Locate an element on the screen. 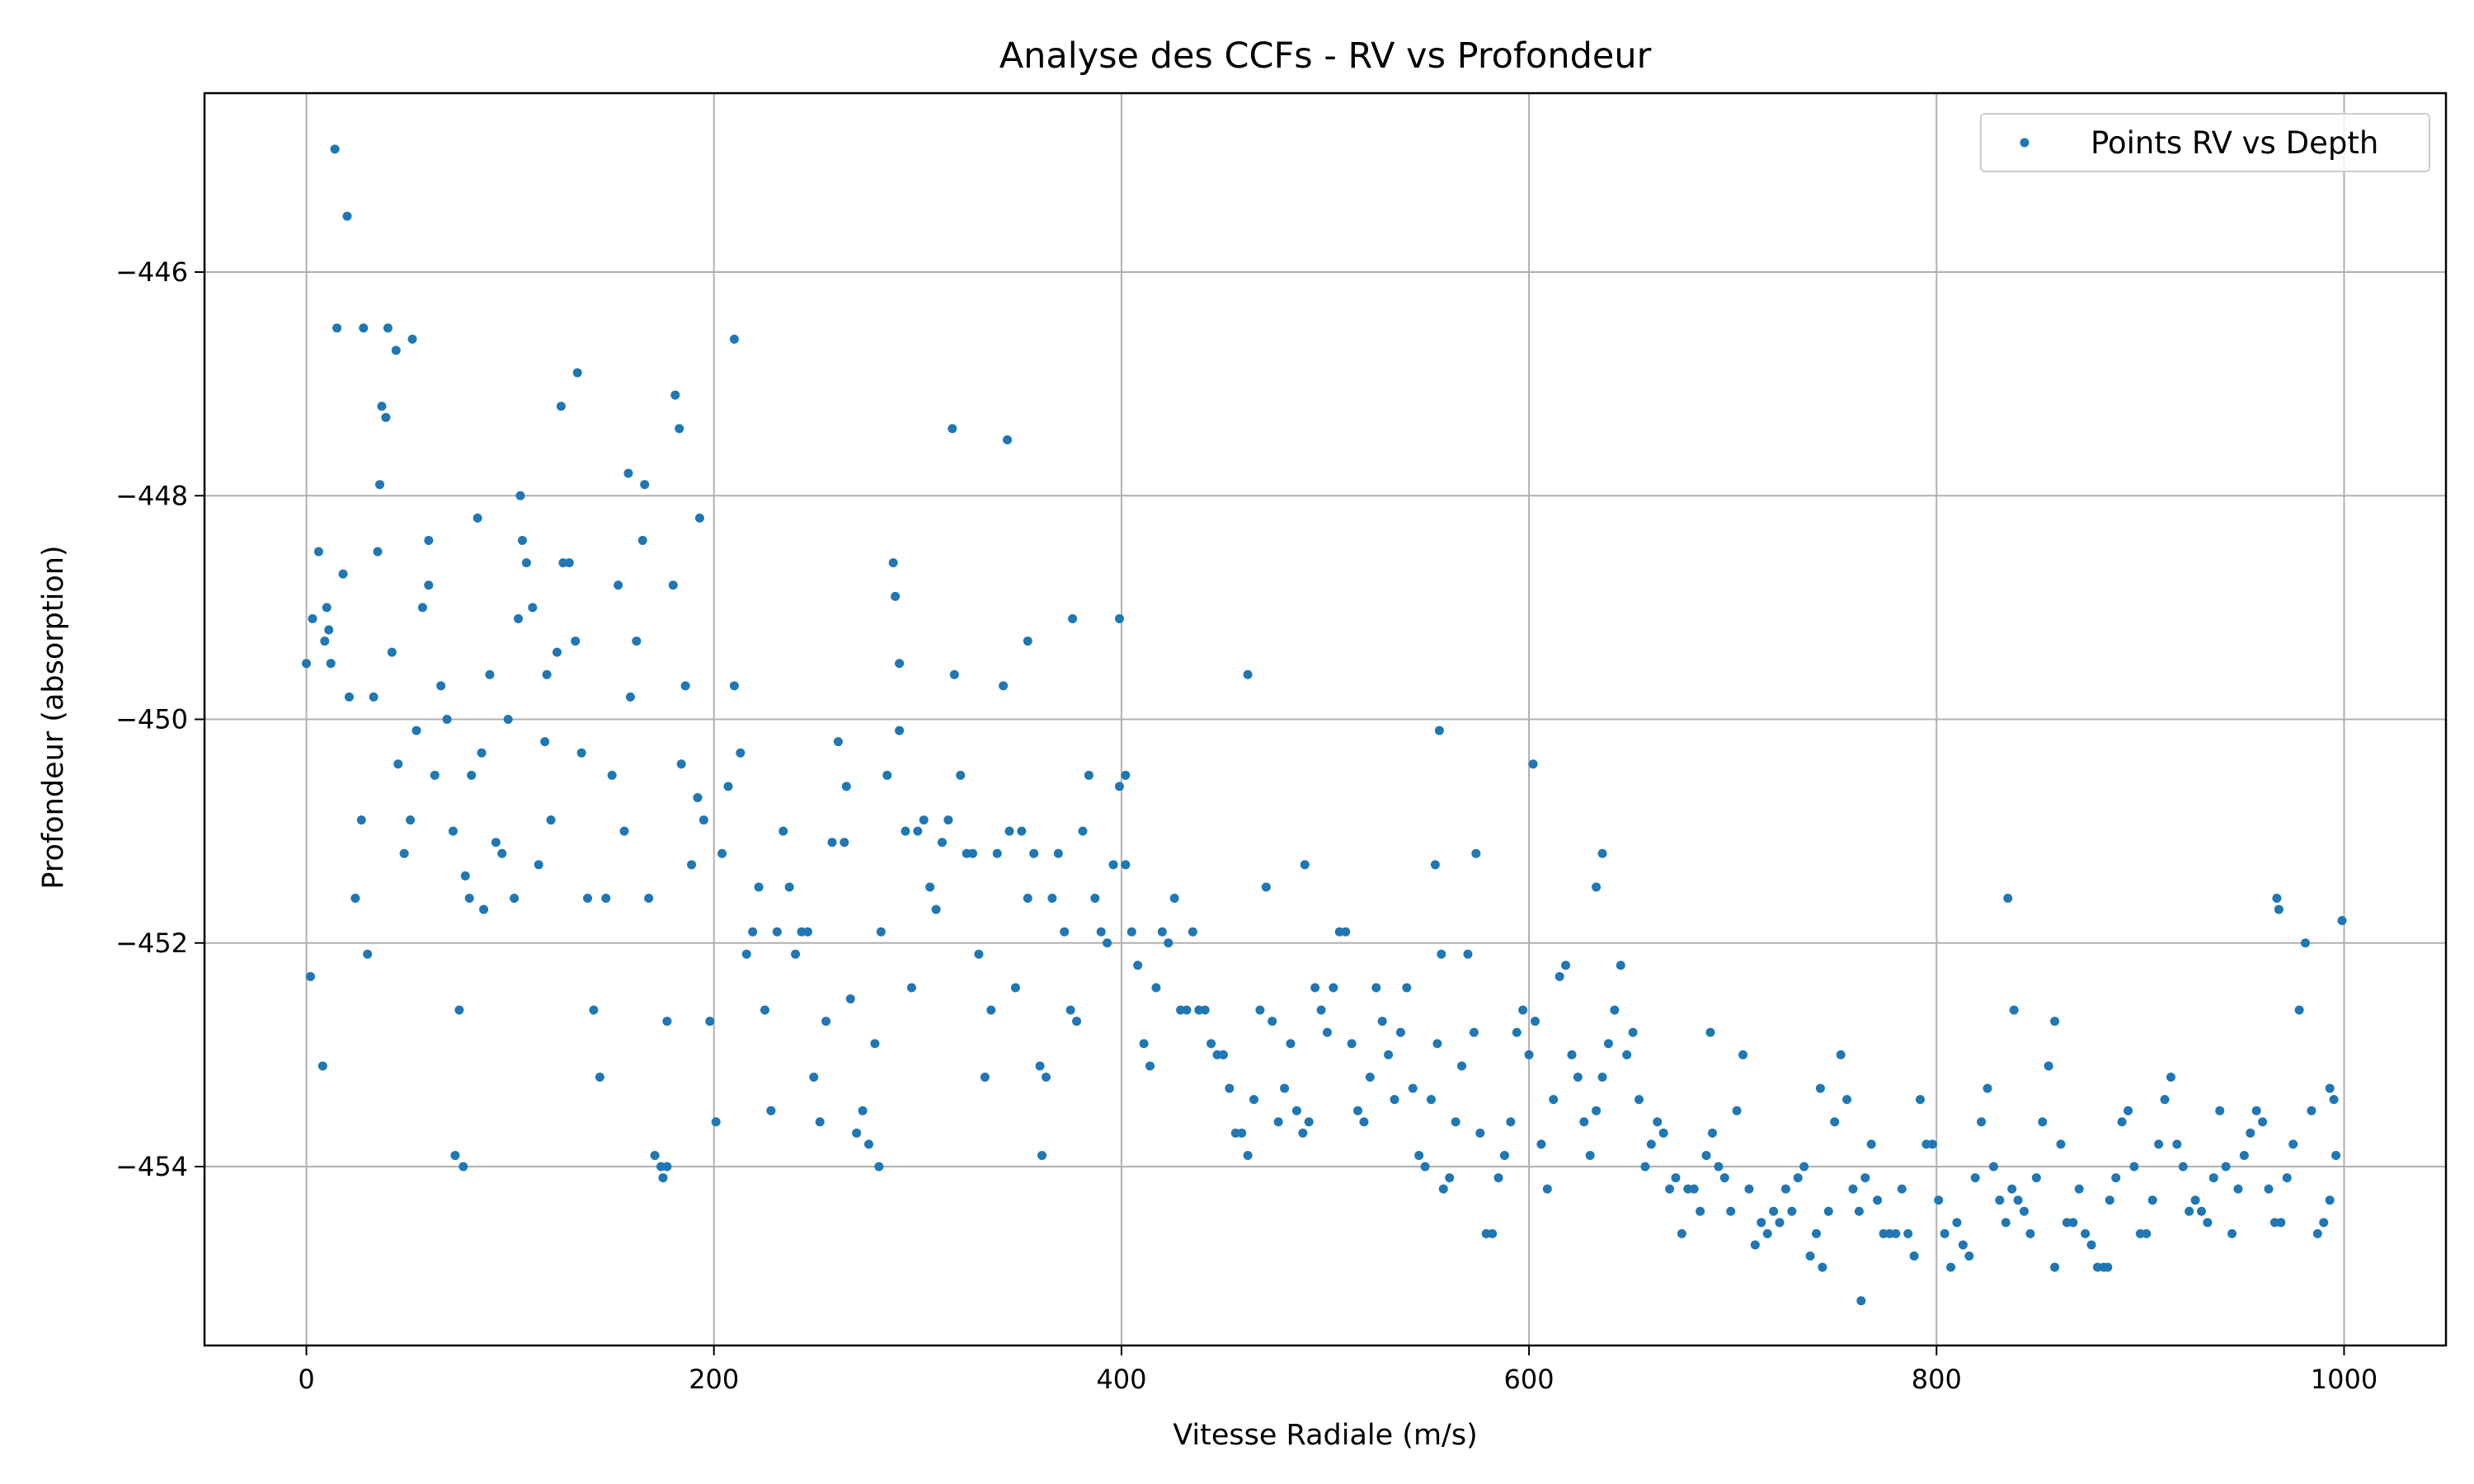  legend-label: Points RV vs Depth is located at coordinates (2234, 143).